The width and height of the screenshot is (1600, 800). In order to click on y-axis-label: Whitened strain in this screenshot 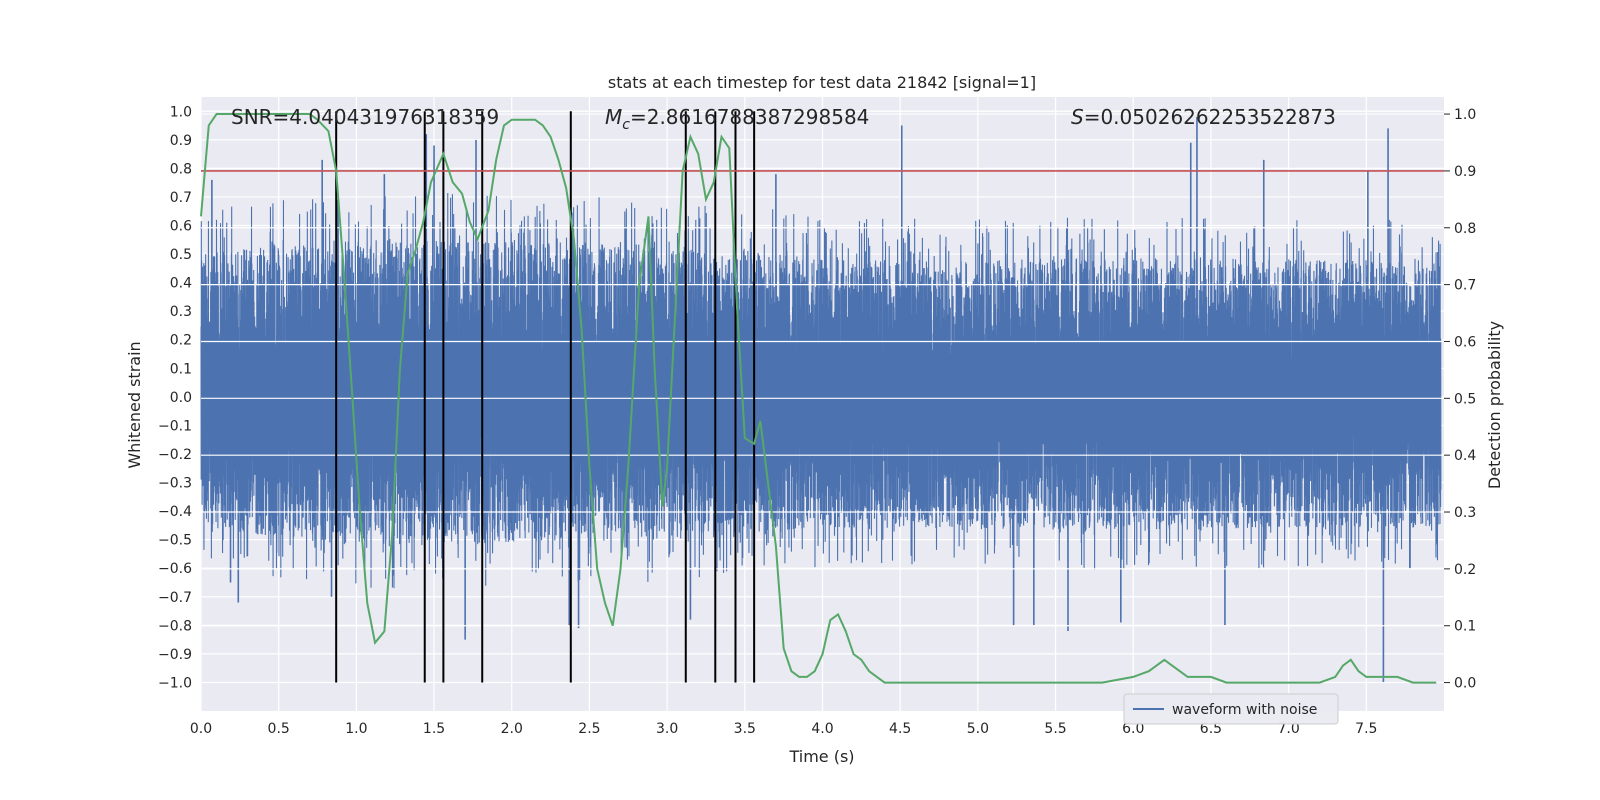, I will do `click(134, 404)`.